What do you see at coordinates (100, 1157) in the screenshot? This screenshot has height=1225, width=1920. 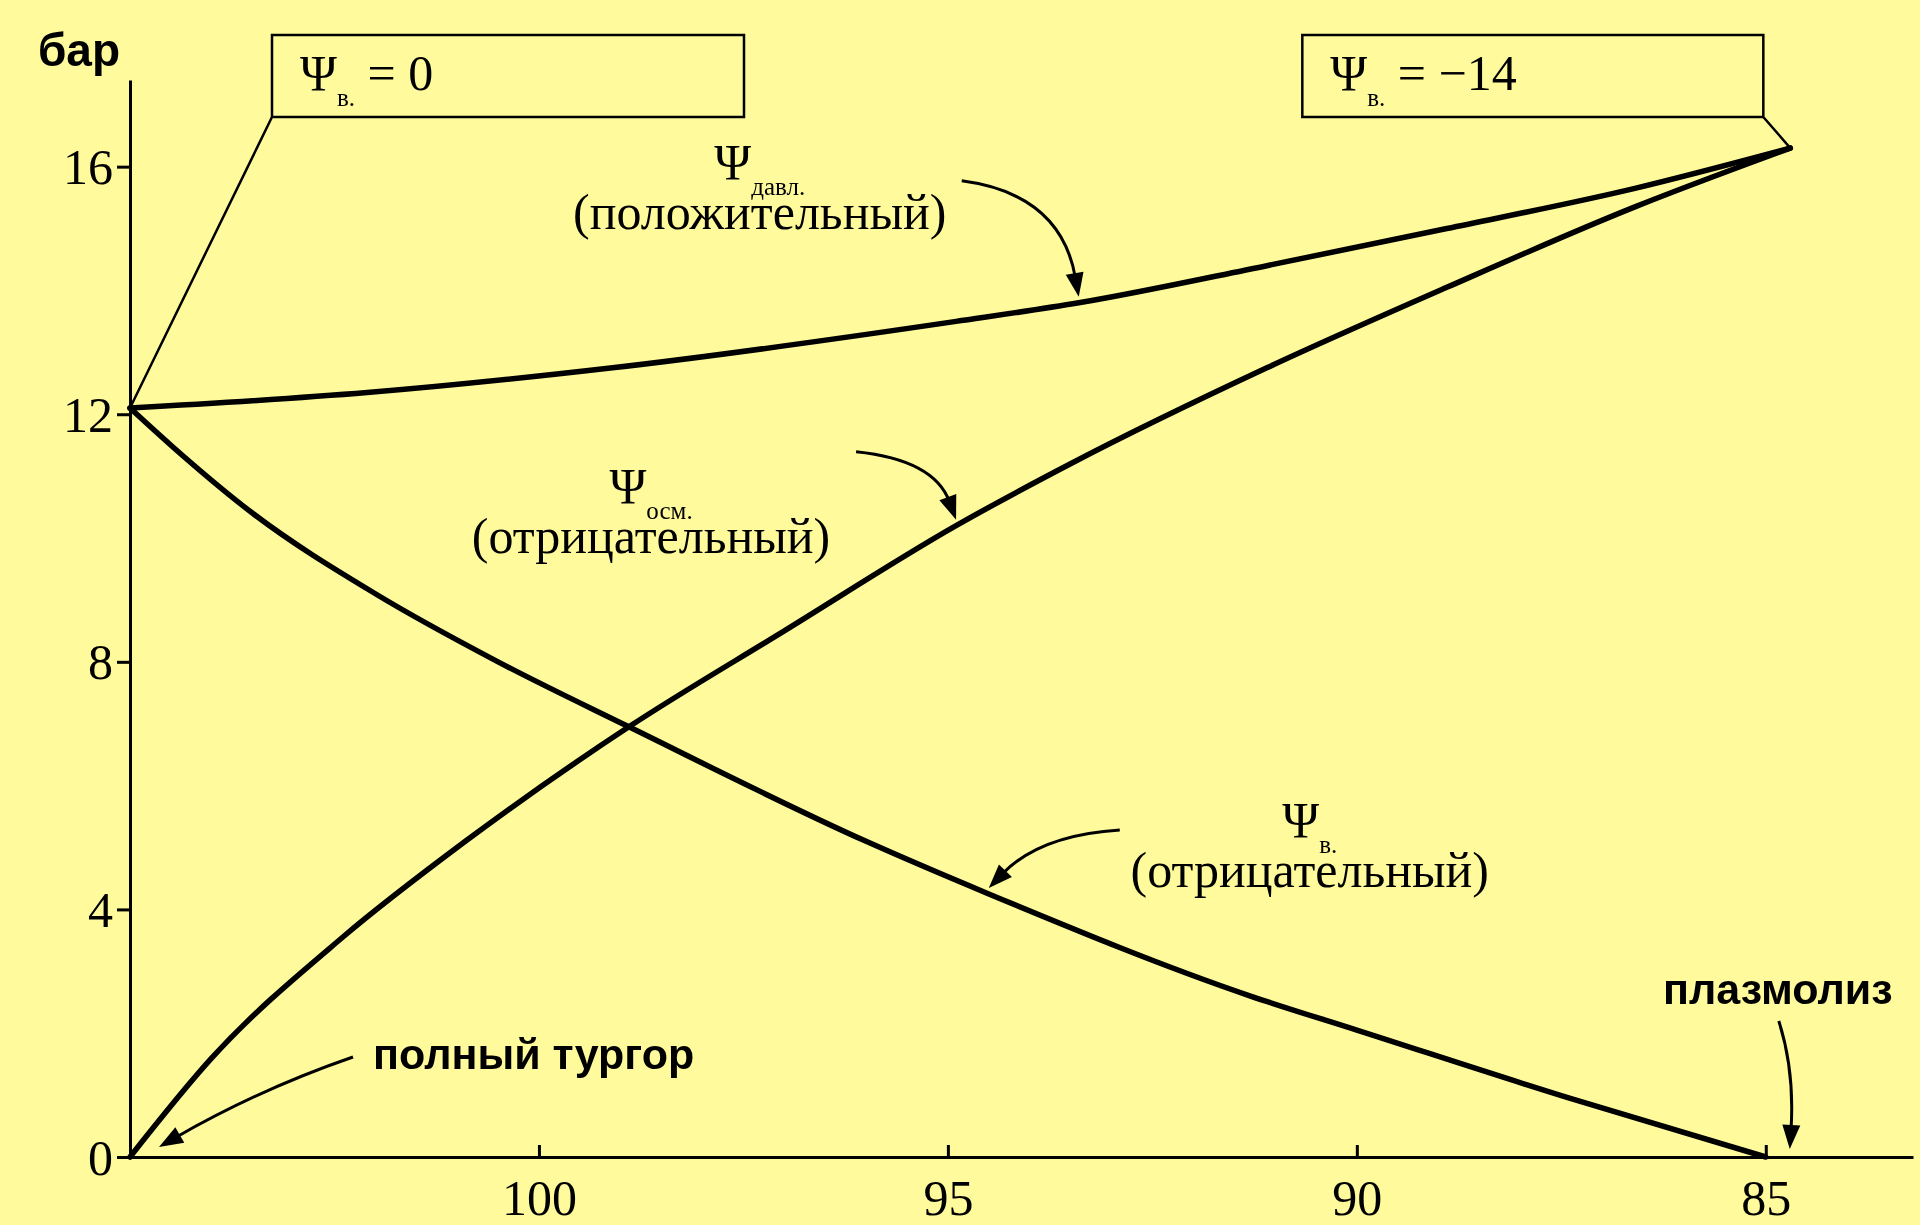 I see `y-tick-label: 0` at bounding box center [100, 1157].